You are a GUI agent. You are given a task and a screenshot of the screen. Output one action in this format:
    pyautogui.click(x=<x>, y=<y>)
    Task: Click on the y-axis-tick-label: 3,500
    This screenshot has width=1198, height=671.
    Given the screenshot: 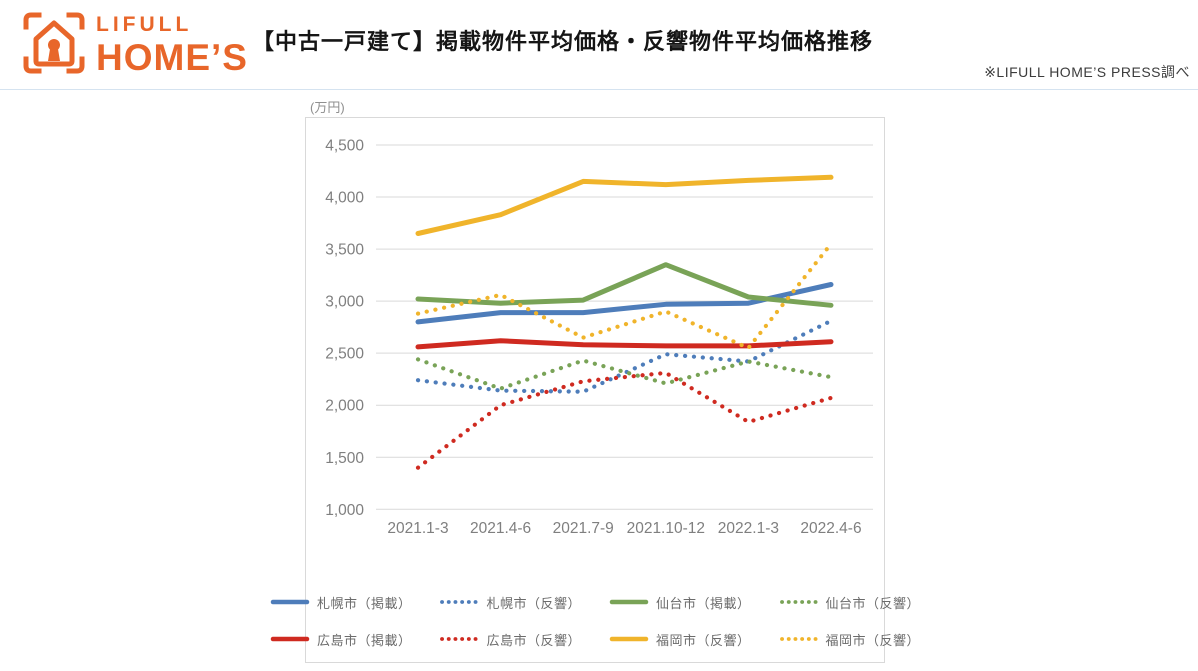 What is the action you would take?
    pyautogui.click(x=344, y=250)
    